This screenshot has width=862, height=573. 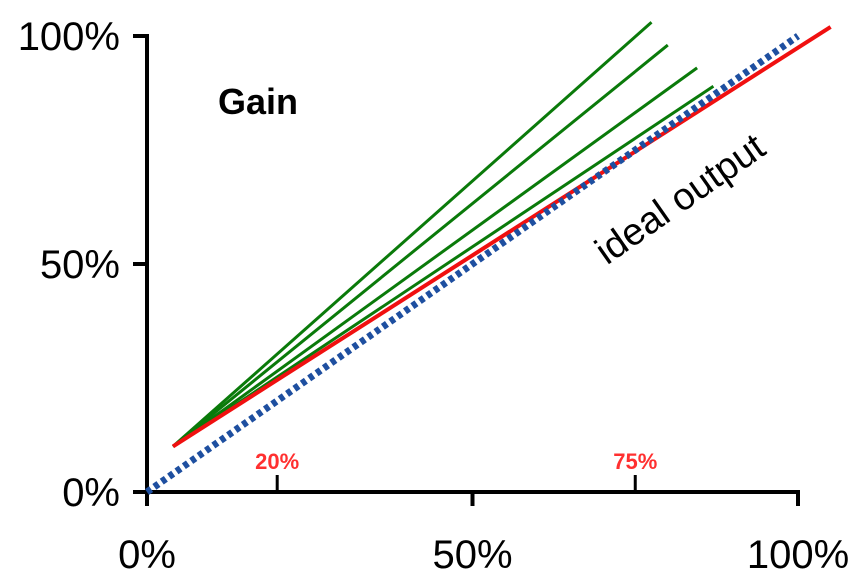 What do you see at coordinates (147, 553) in the screenshot?
I see `x-tick-label: 0%` at bounding box center [147, 553].